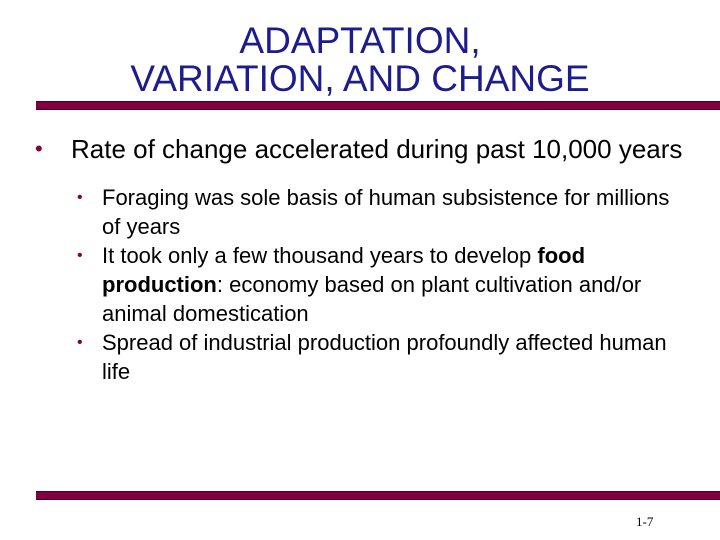  Describe the element at coordinates (360, 78) in the screenshot. I see `title-line-2: VARIATION, AND CHANGE` at that location.